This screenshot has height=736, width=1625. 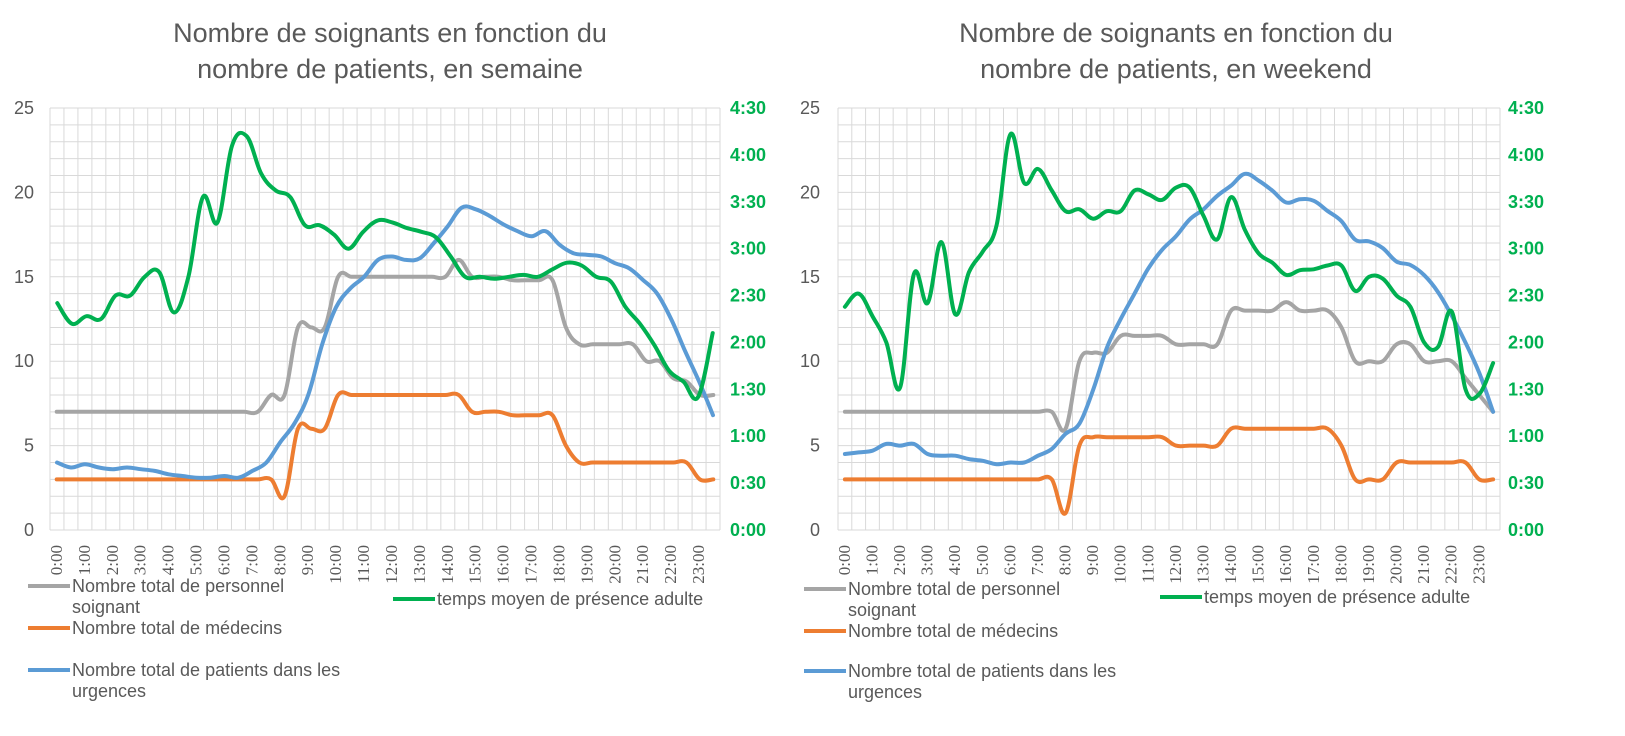 I want to click on x-tick-label: 17:00, so click(x=531, y=564).